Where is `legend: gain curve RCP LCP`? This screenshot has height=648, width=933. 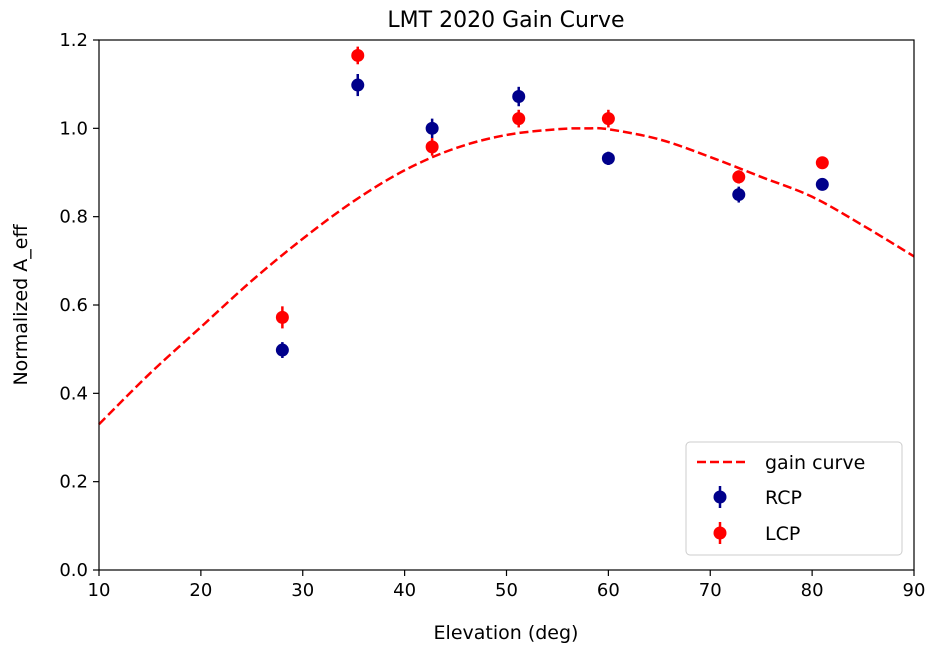
legend: gain curve RCP LCP is located at coordinates (794, 498).